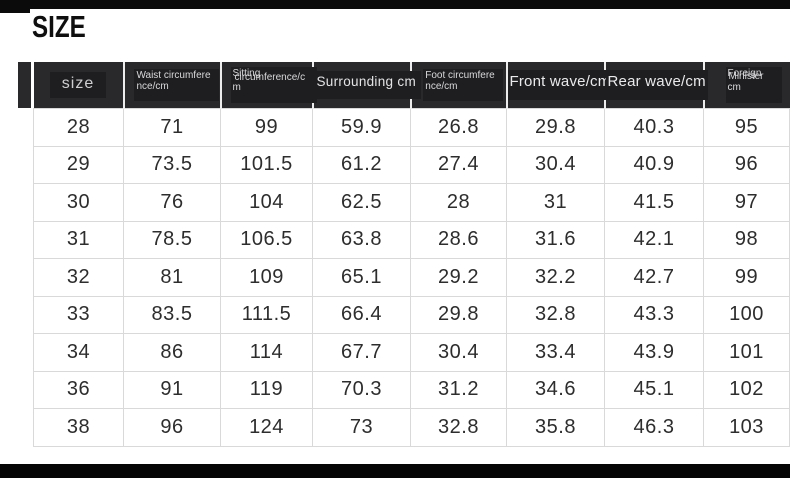  Describe the element at coordinates (654, 239) in the screenshot. I see `table-cell-rear-wave: 42.1` at that location.